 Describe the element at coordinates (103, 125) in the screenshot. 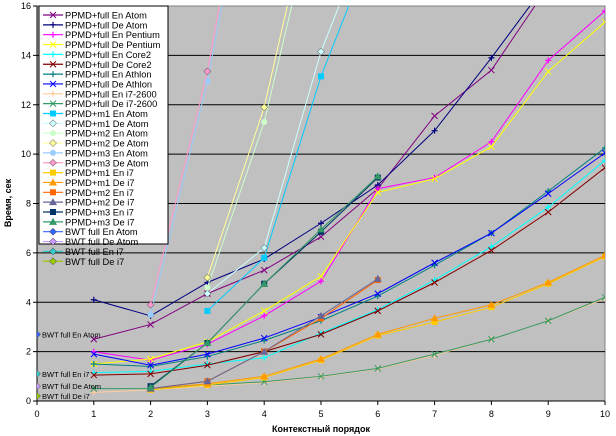

I see `legend` at that location.